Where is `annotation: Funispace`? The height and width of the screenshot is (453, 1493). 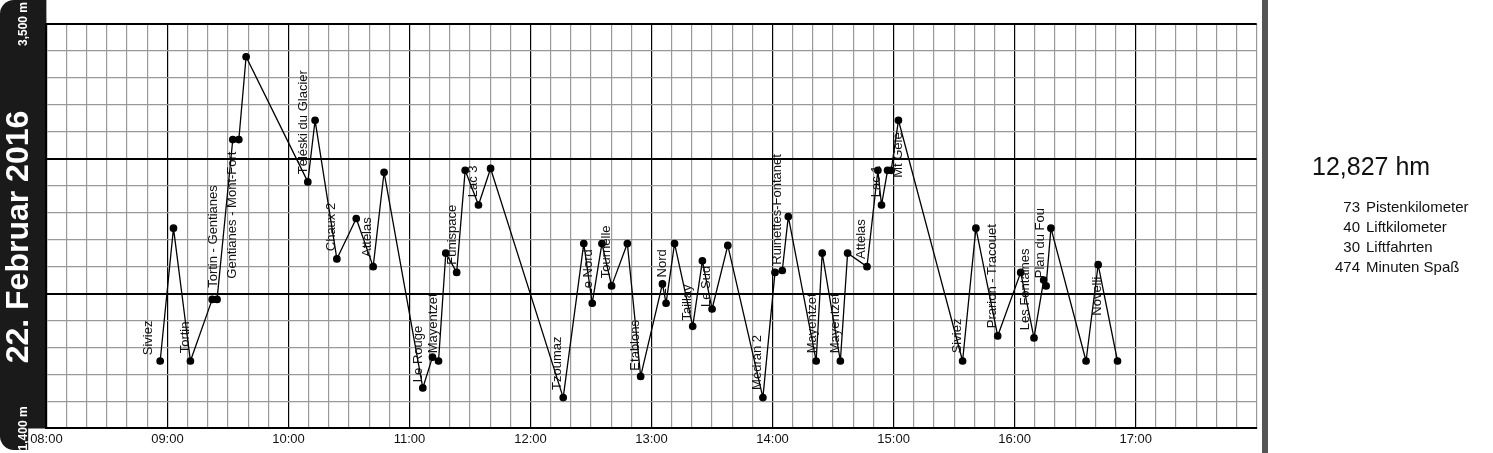 annotation: Funispace is located at coordinates (452, 234).